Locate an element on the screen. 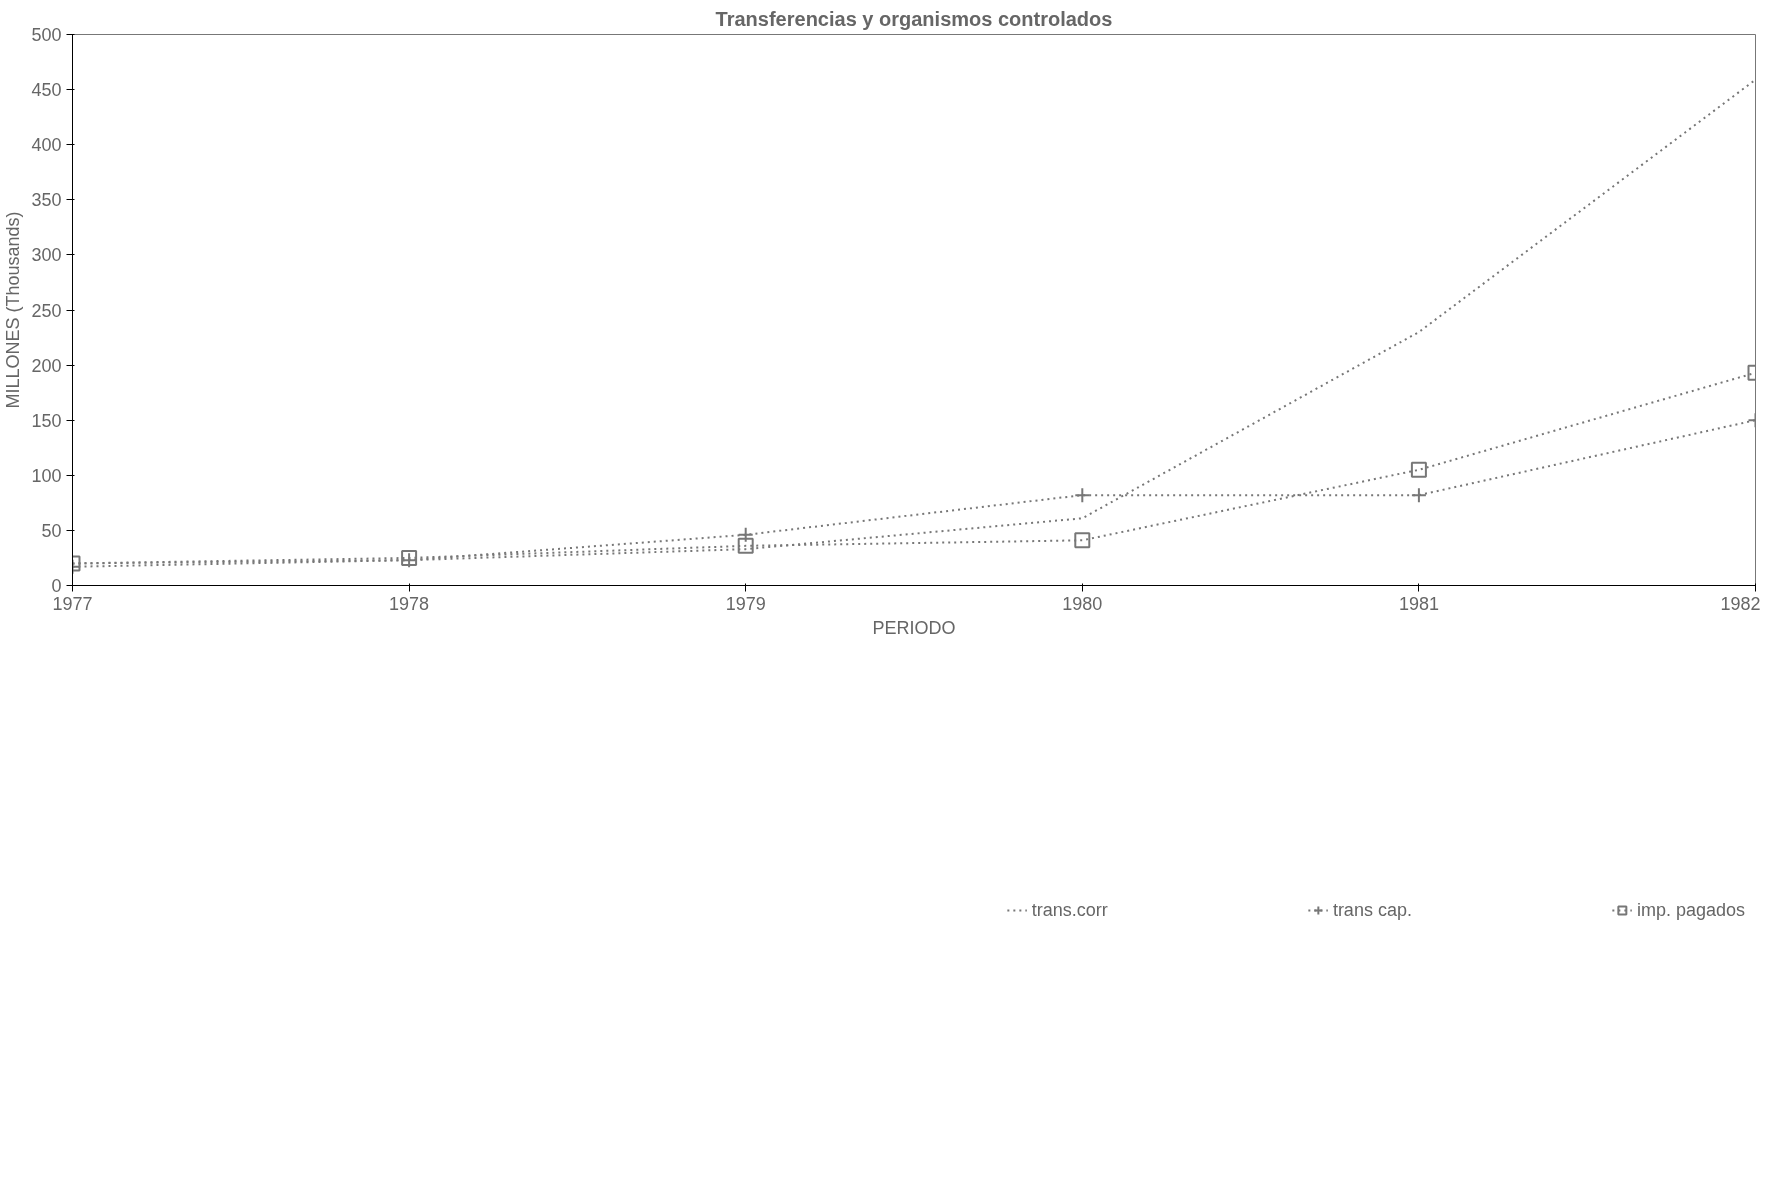 This screenshot has height=1194, width=1792. legend-label: trans cap. is located at coordinates (1372, 910).